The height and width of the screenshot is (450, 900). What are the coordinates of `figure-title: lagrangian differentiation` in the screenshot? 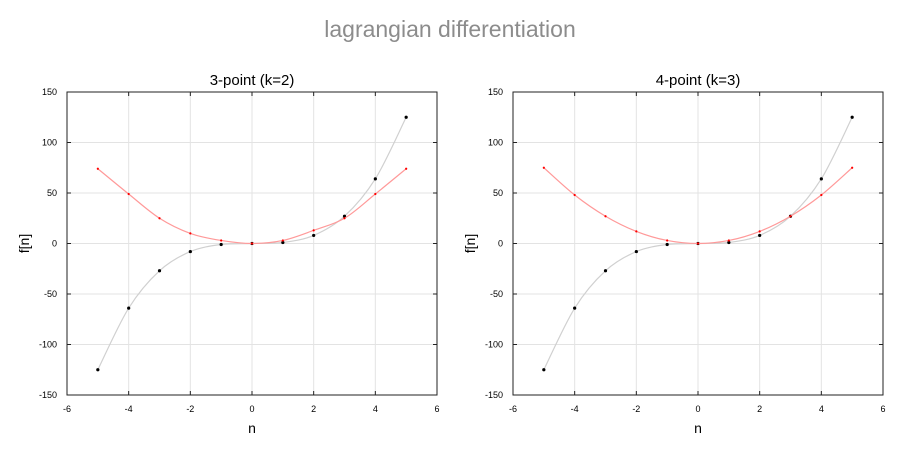 It's located at (450, 29).